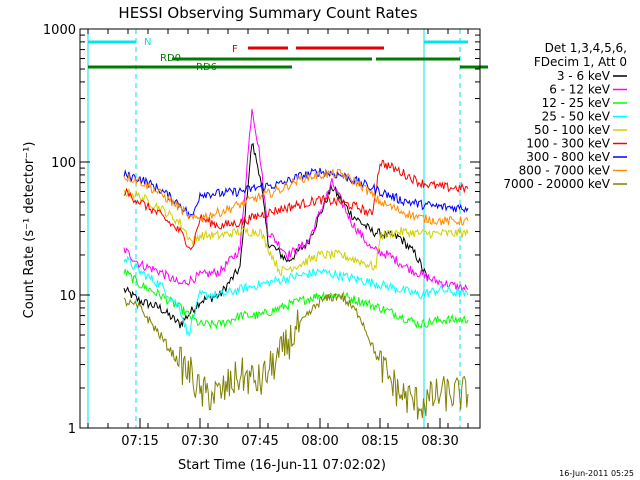 This screenshot has height=480, width=640. Describe the element at coordinates (596, 473) in the screenshot. I see `footer-timestamp: 16-Jun-2011 05:25` at that location.